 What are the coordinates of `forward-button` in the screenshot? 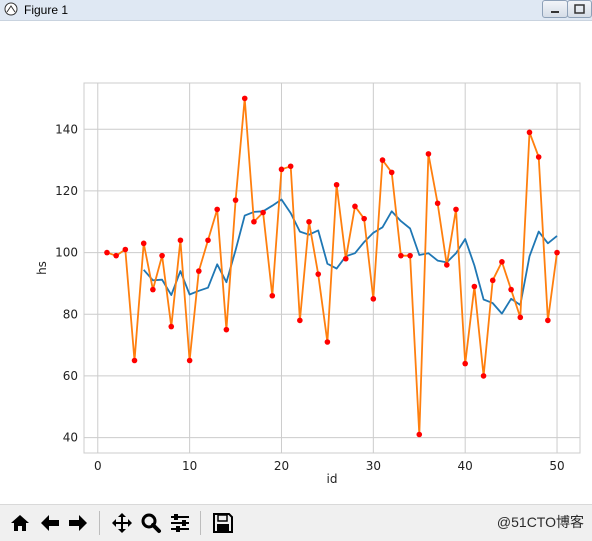 It's located at (78, 523).